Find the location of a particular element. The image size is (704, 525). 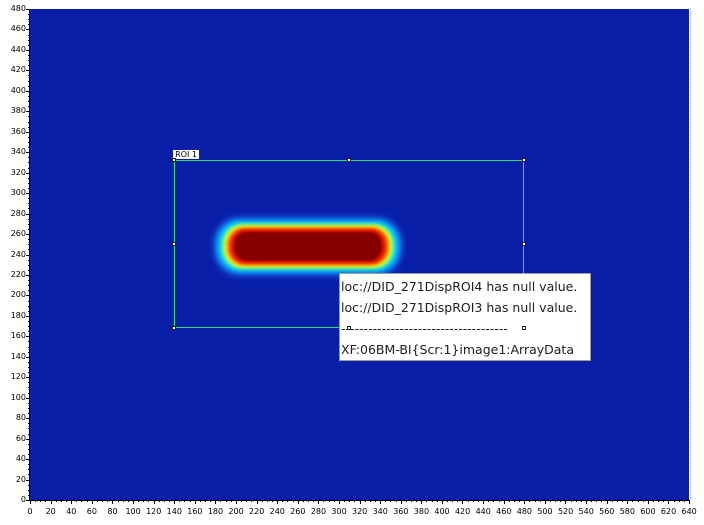

x-tick-label: 60 is located at coordinates (91, 511).